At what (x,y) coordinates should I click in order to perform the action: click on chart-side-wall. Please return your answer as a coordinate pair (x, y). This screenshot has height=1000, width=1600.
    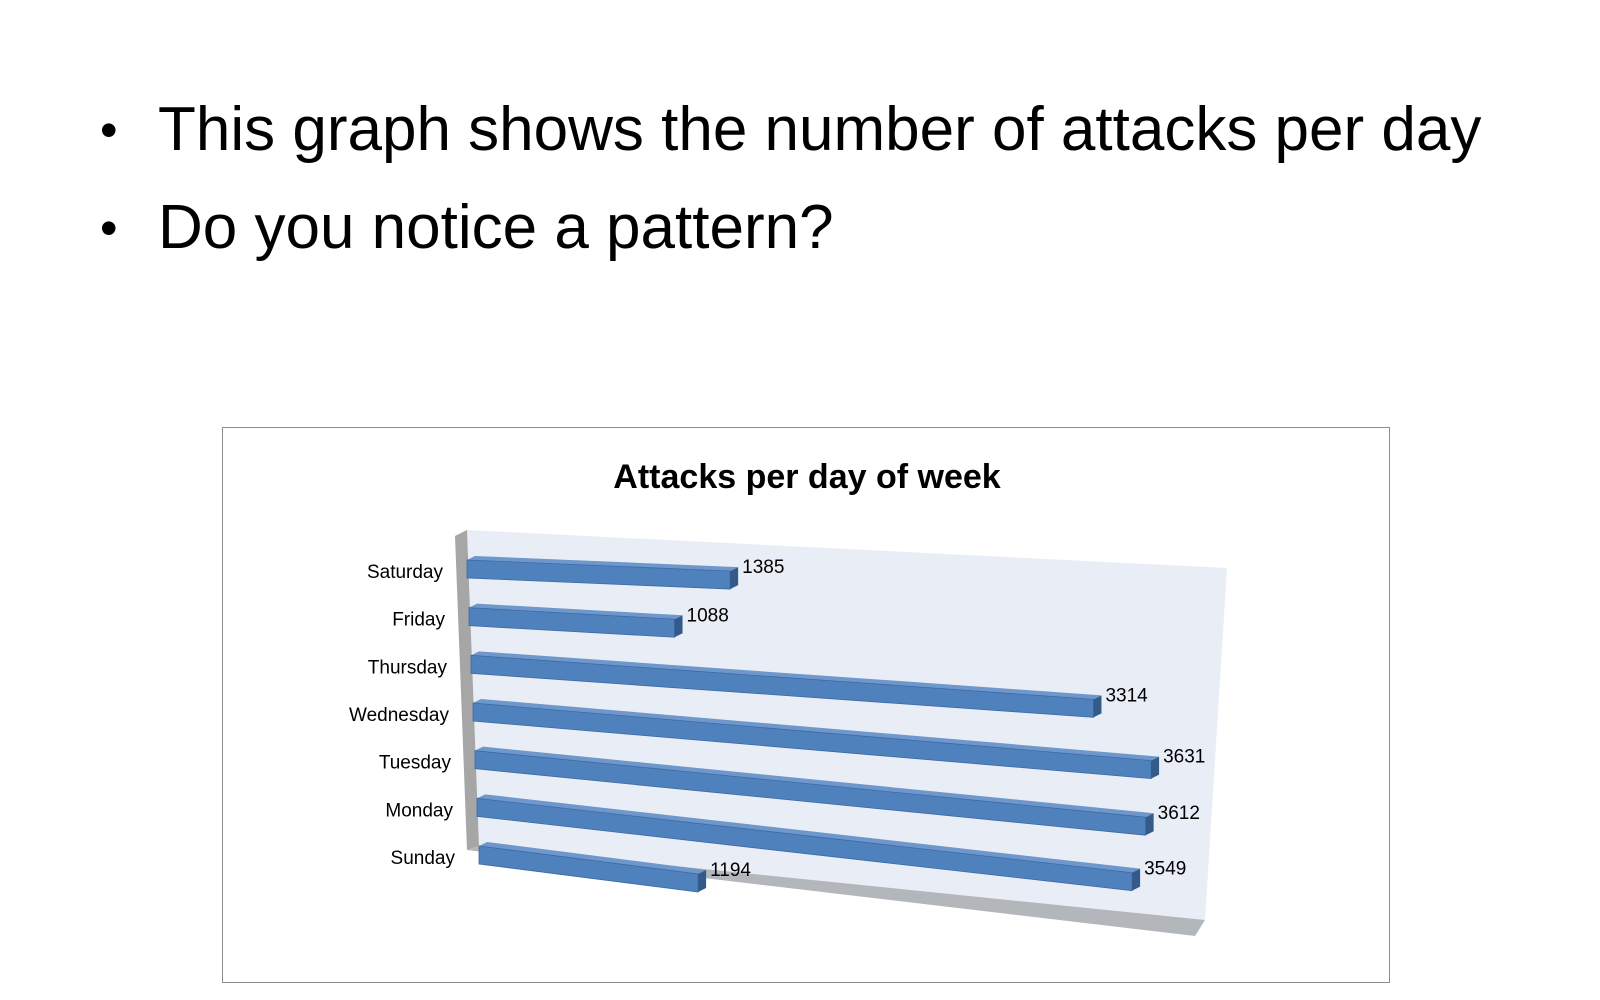
    Looking at the image, I should click on (467, 690).